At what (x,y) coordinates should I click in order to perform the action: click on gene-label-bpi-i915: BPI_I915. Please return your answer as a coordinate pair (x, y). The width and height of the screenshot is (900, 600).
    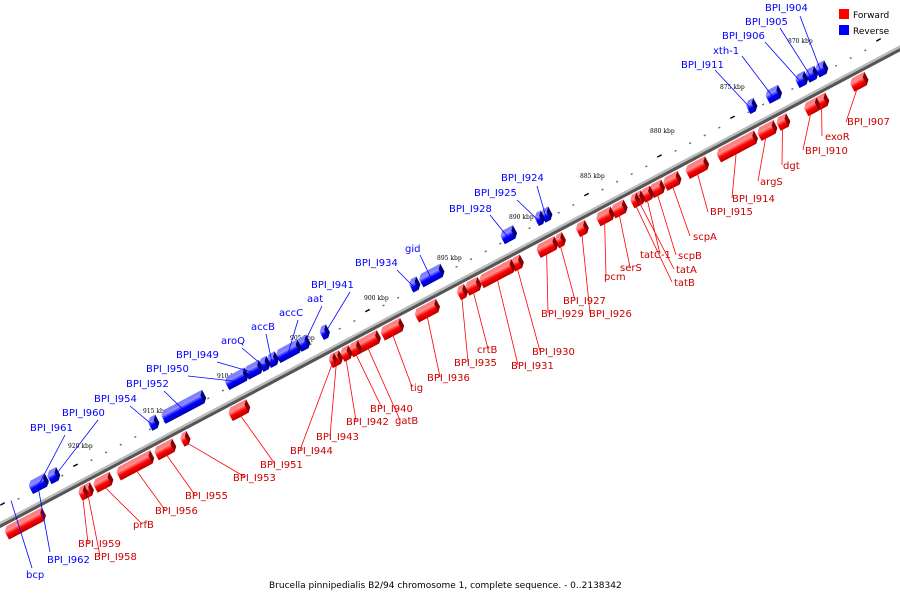
    Looking at the image, I should click on (731, 212).